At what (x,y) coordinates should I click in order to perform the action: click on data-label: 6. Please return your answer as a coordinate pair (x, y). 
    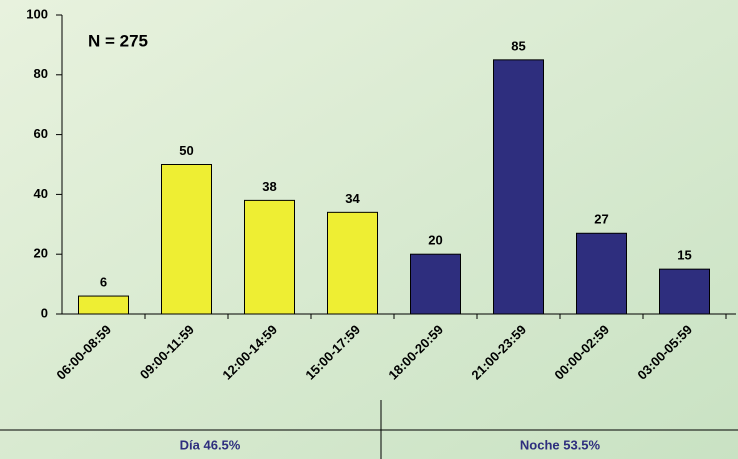
    Looking at the image, I should click on (103, 281).